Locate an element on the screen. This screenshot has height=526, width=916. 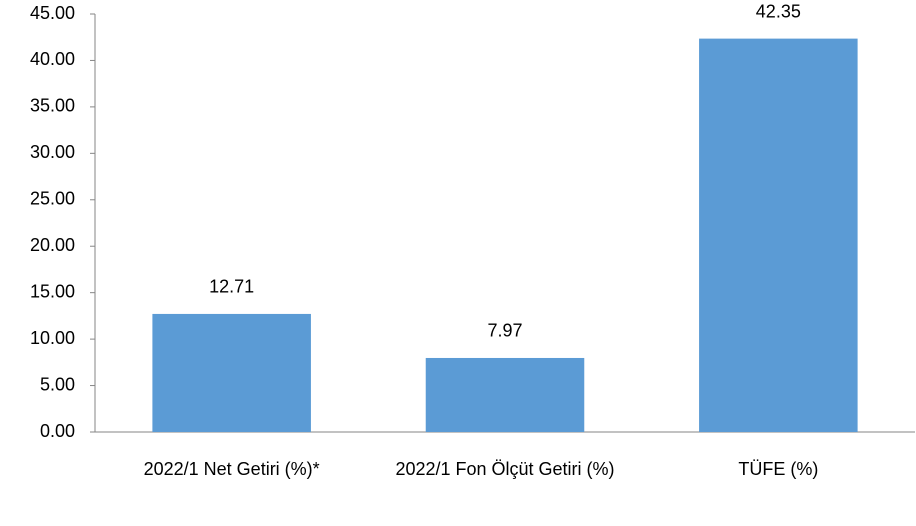
y-tick-label: 0.00 is located at coordinates (57, 431).